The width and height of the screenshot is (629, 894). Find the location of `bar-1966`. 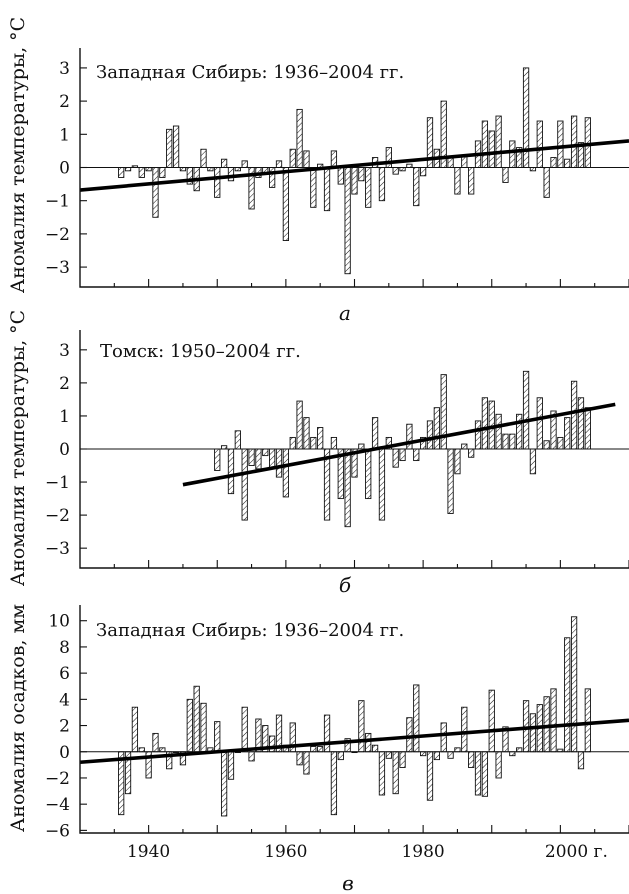

bar-1966 is located at coordinates (327, 733).